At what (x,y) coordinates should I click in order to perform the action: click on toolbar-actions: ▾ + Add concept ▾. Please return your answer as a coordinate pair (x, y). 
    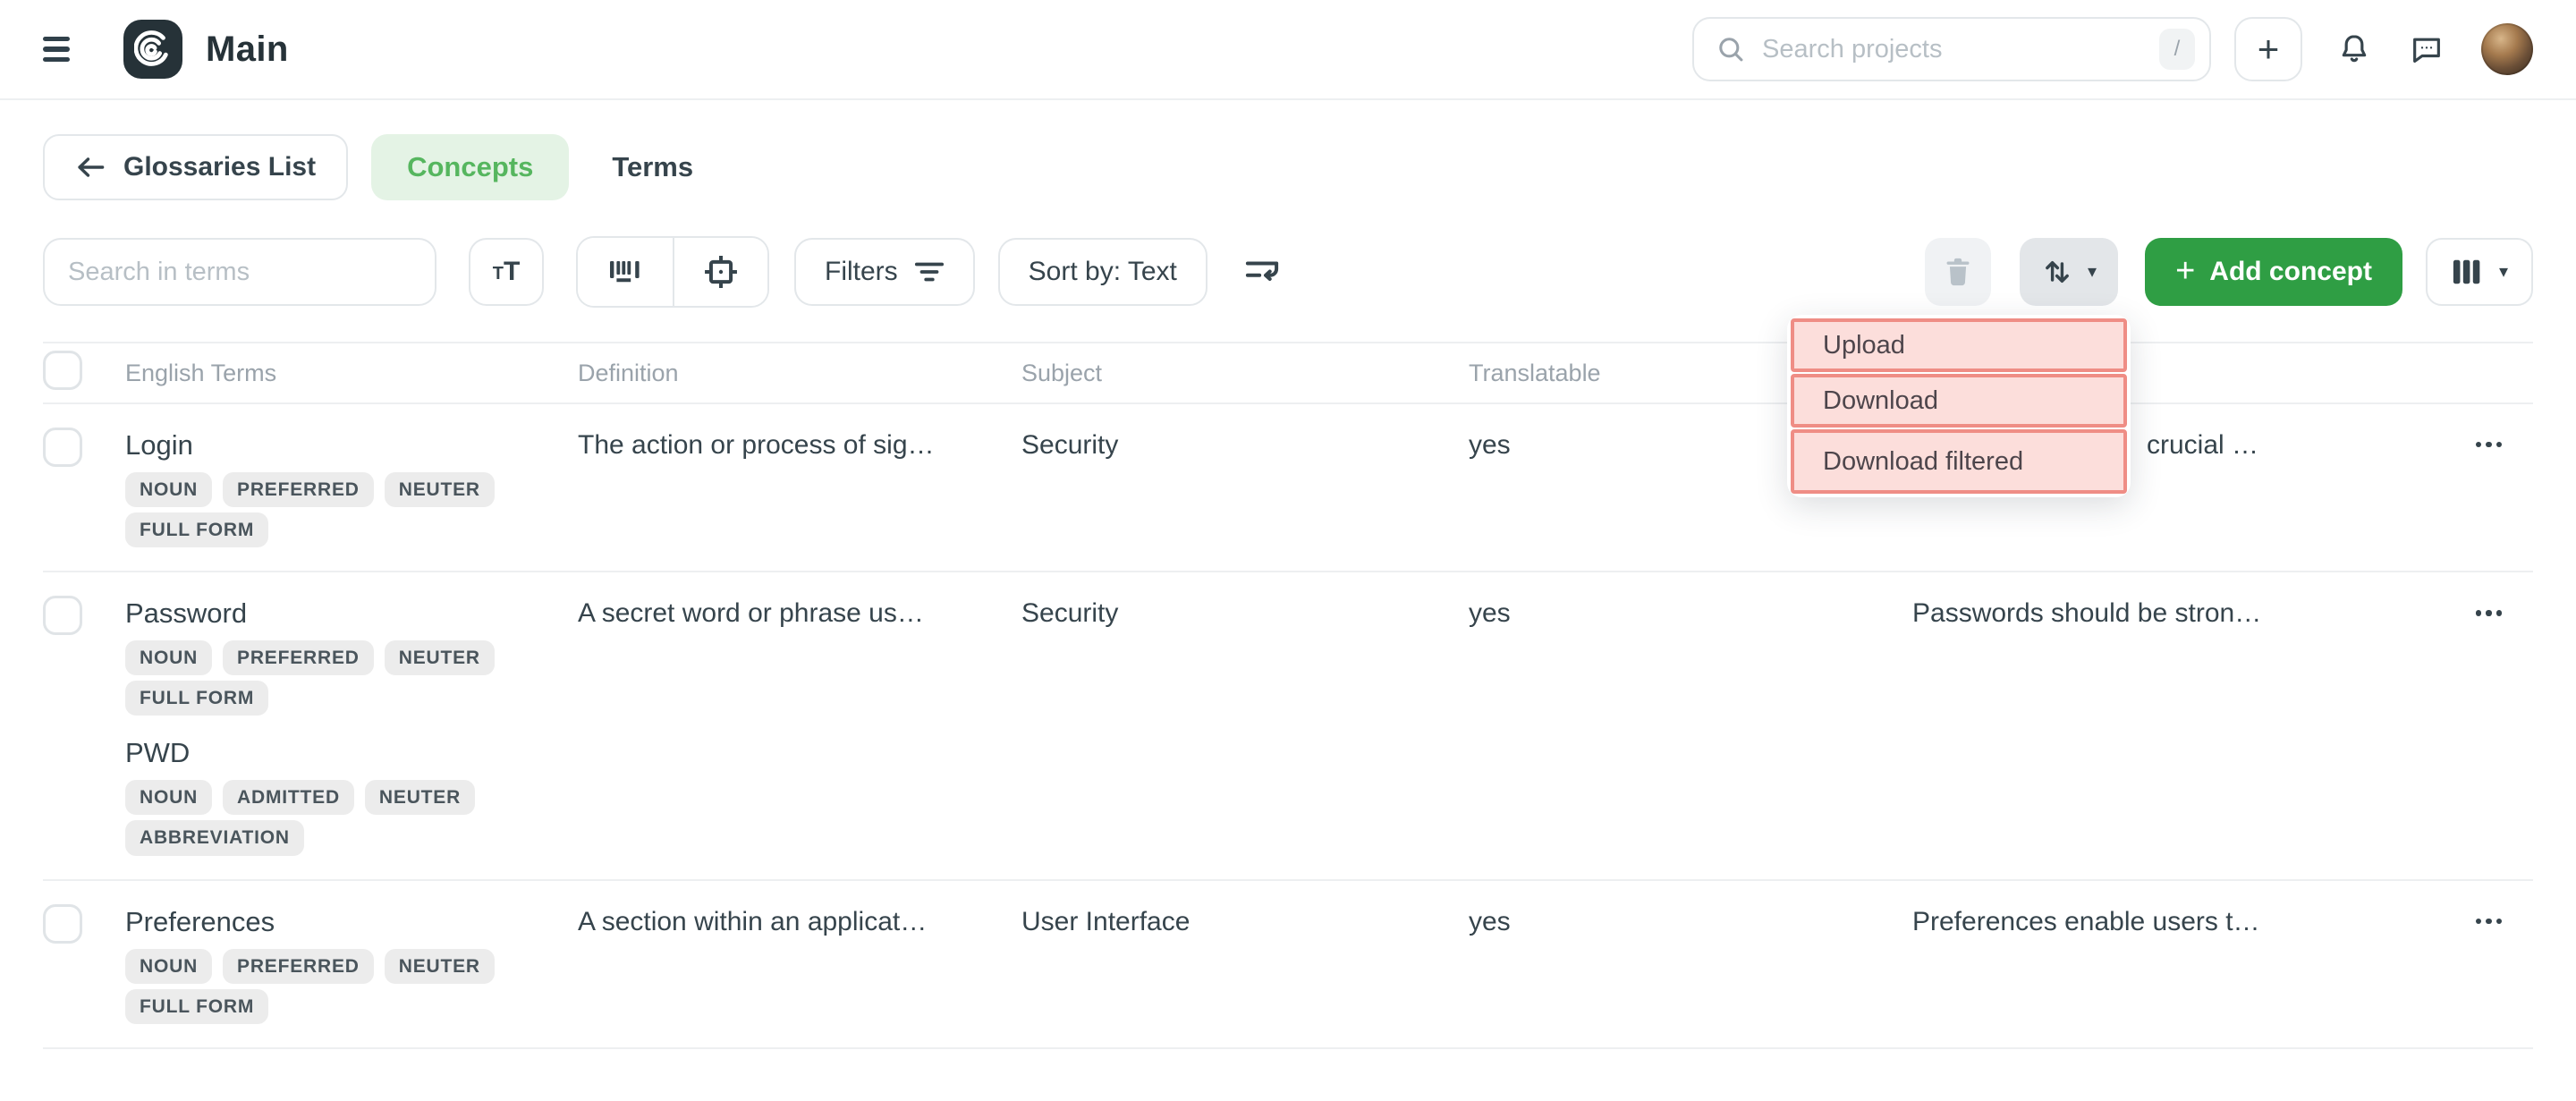
    Looking at the image, I should click on (2229, 272).